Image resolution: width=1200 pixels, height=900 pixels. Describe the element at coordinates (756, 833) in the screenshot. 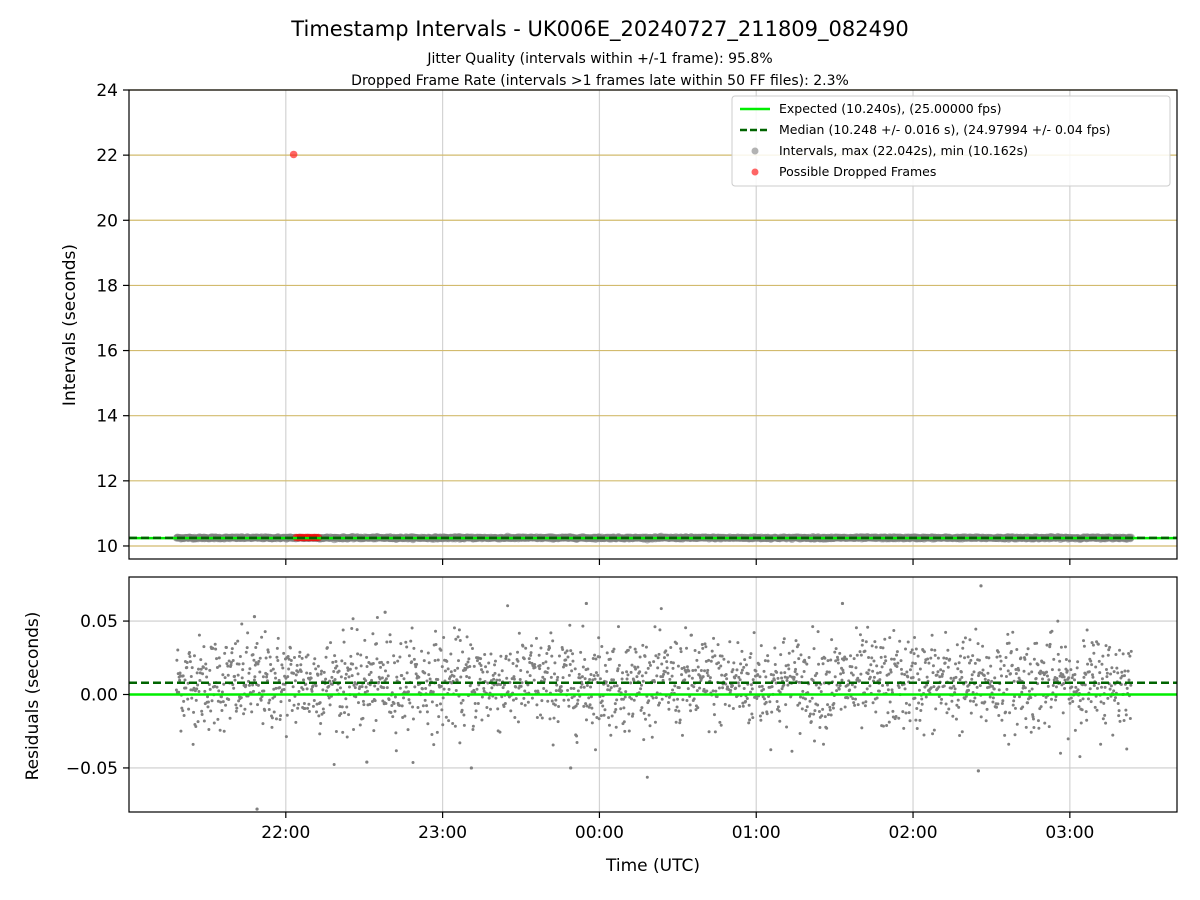

I see `xtick-label-3: 01:00` at that location.